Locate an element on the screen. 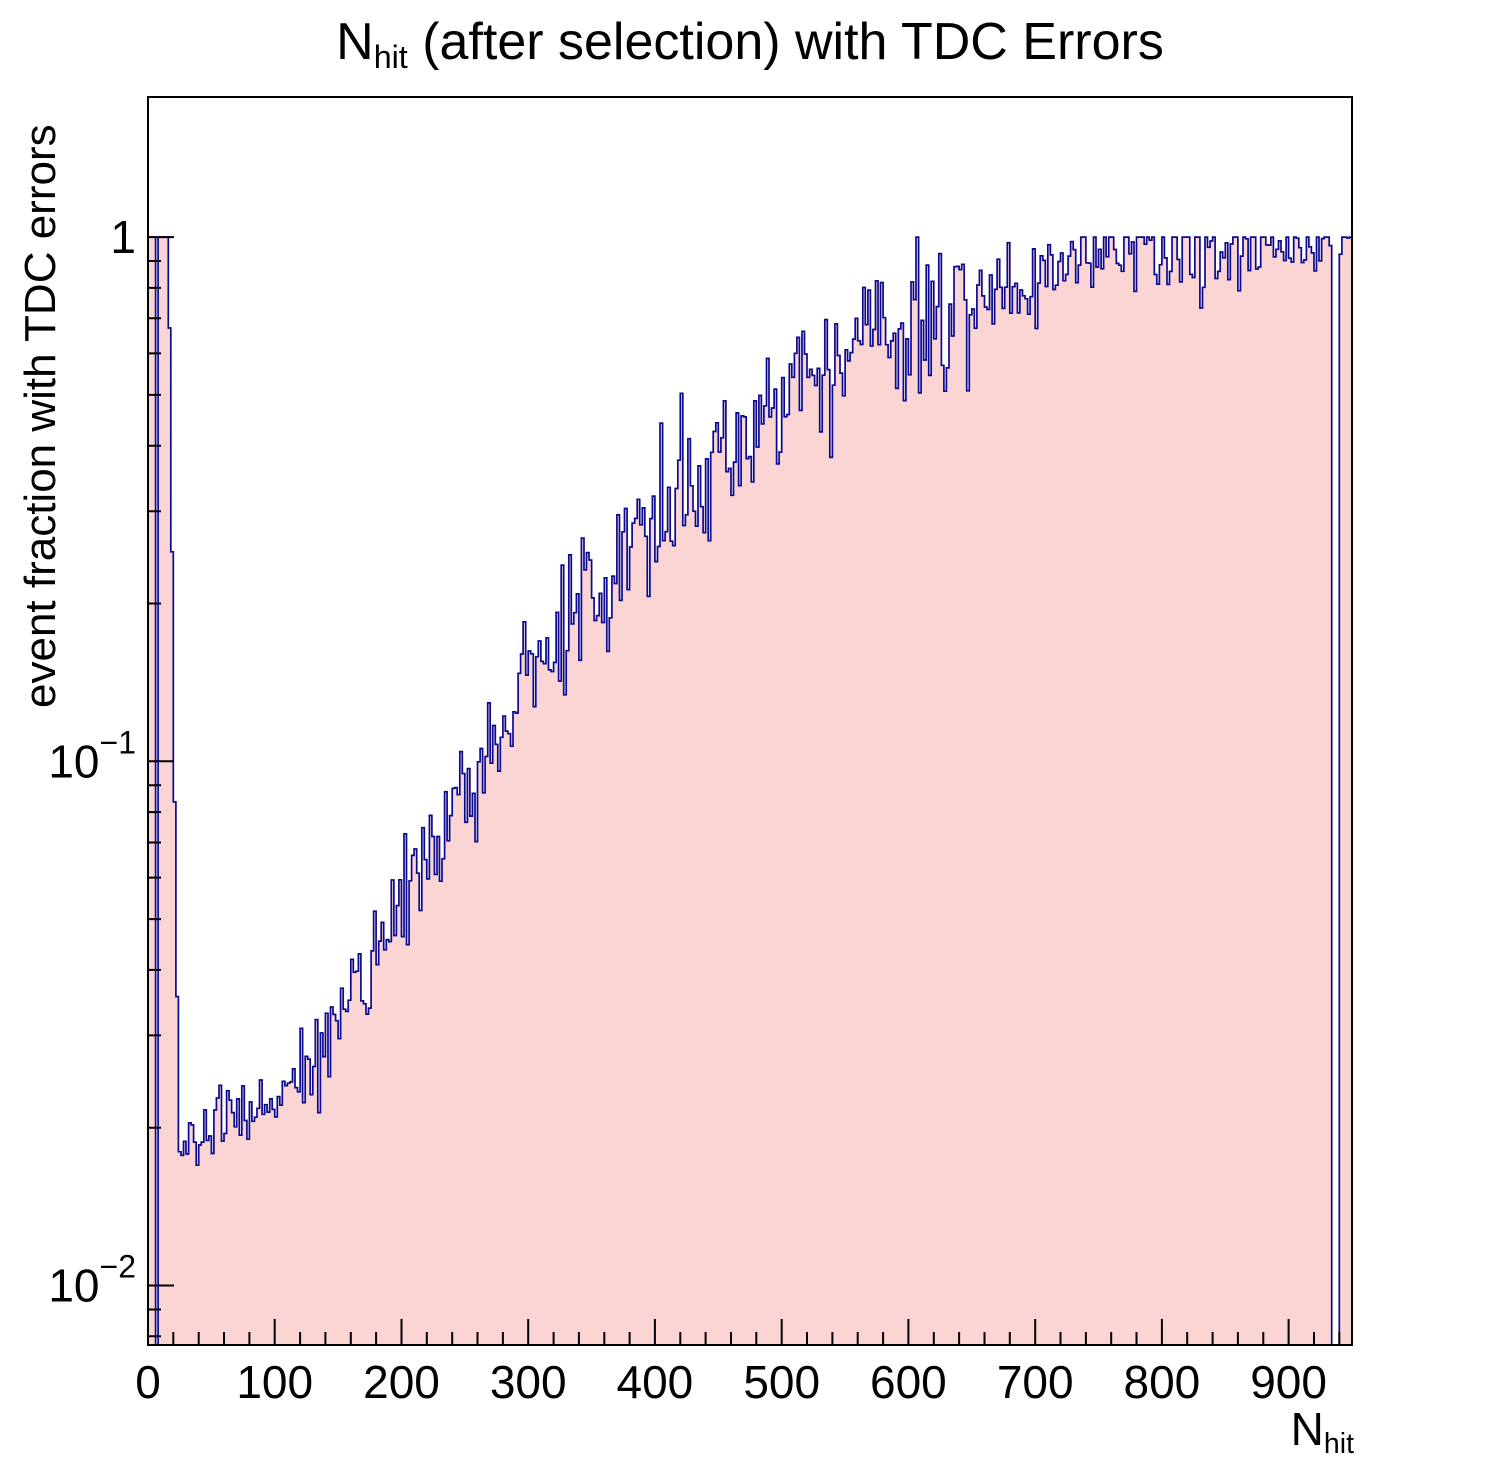 The image size is (1496, 1472). x-tick-label: 600 is located at coordinates (908, 1382).